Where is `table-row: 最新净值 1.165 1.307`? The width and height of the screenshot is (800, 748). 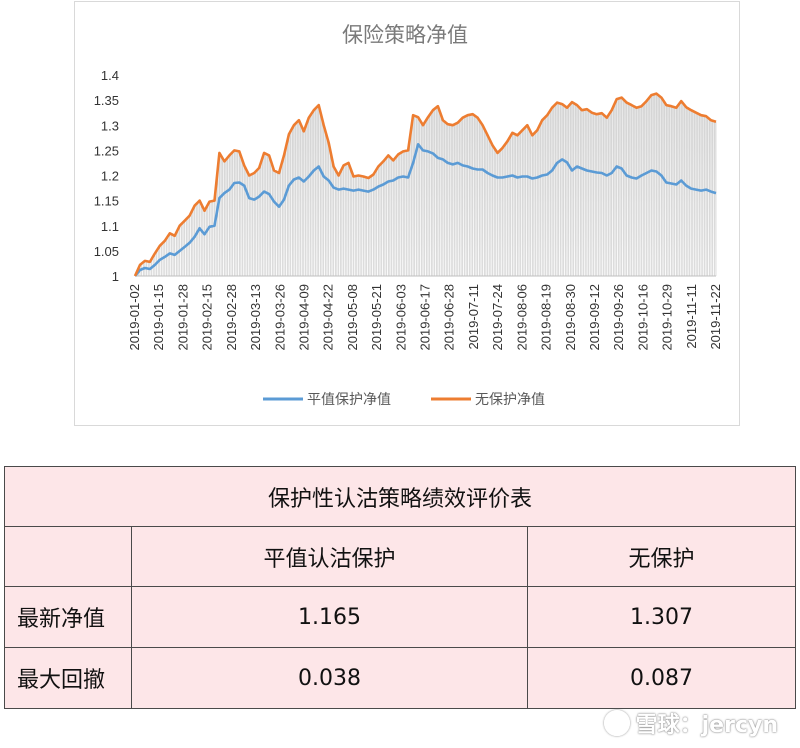
table-row: 最新净值 1.165 1.307 is located at coordinates (400, 617).